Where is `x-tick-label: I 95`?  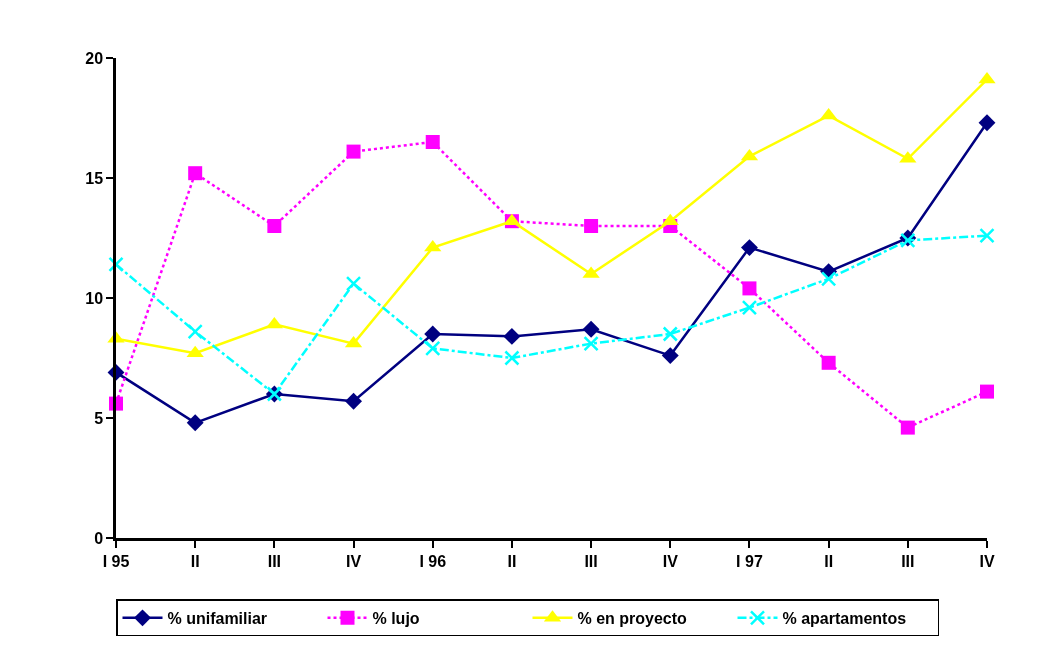 x-tick-label: I 95 is located at coordinates (116, 561).